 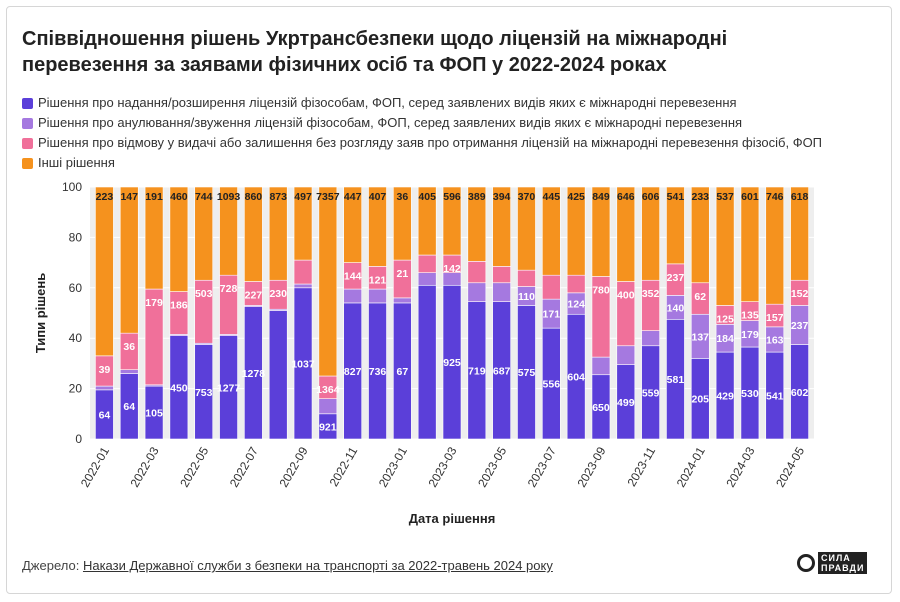 I want to click on data-label-grant: 530, so click(x=750, y=394).